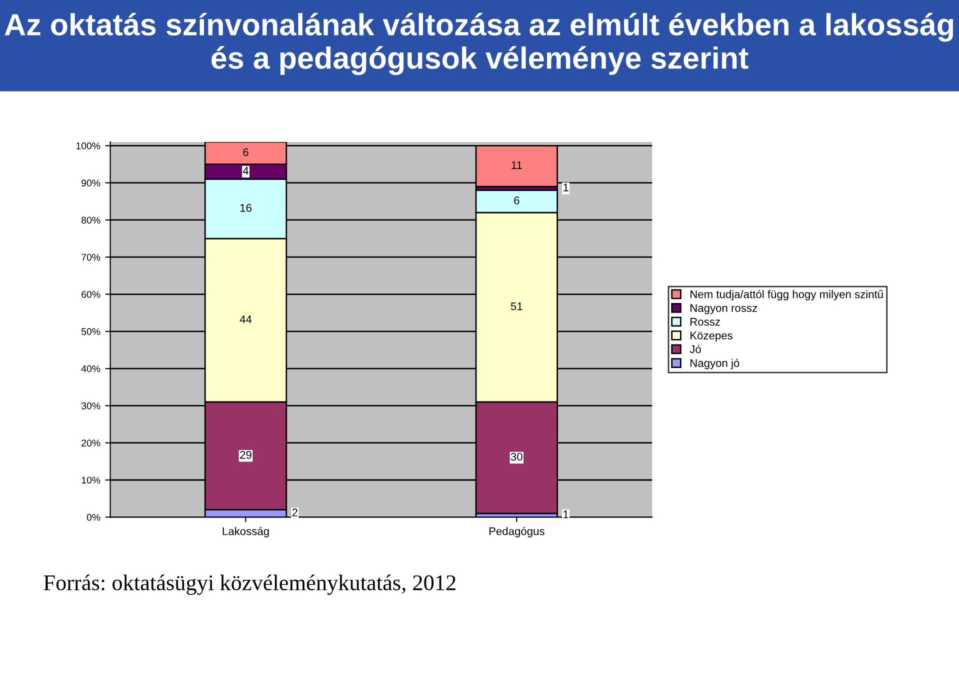 This screenshot has height=676, width=959. I want to click on legend-label: Közepes, so click(711, 337).